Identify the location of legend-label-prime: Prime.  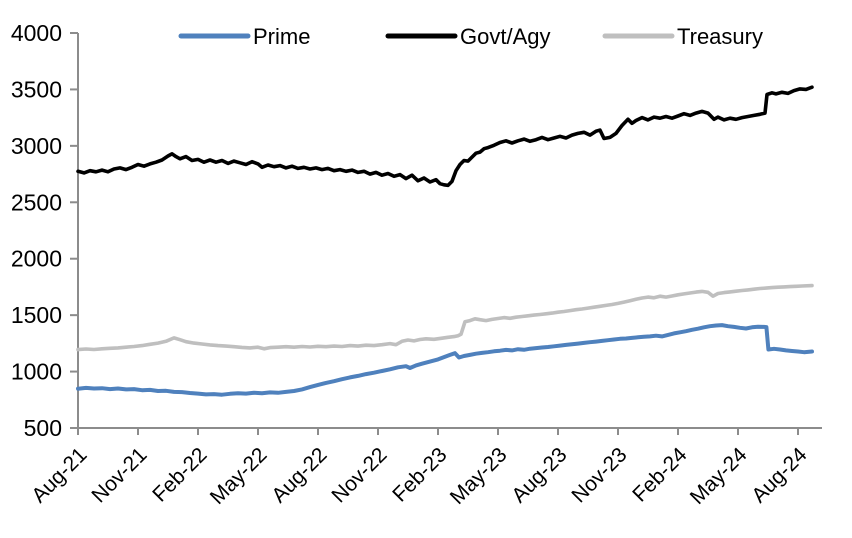
(281, 36).